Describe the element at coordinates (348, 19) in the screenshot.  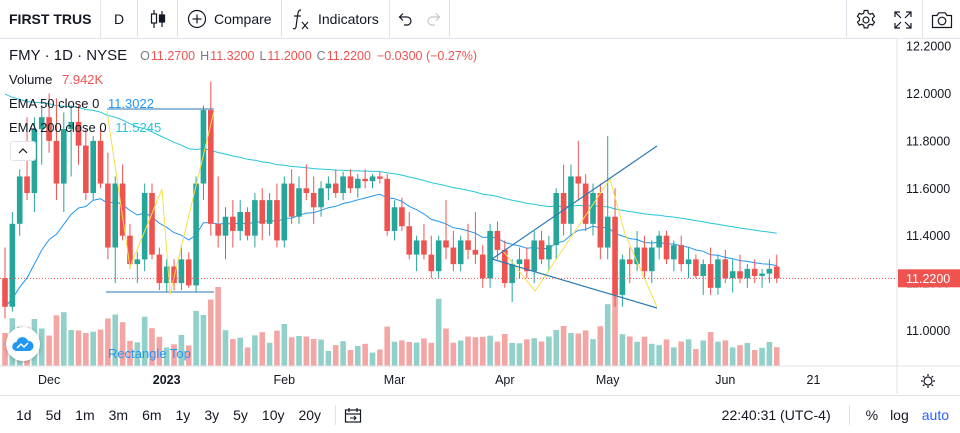
I see `indicators-label: Indicators` at that location.